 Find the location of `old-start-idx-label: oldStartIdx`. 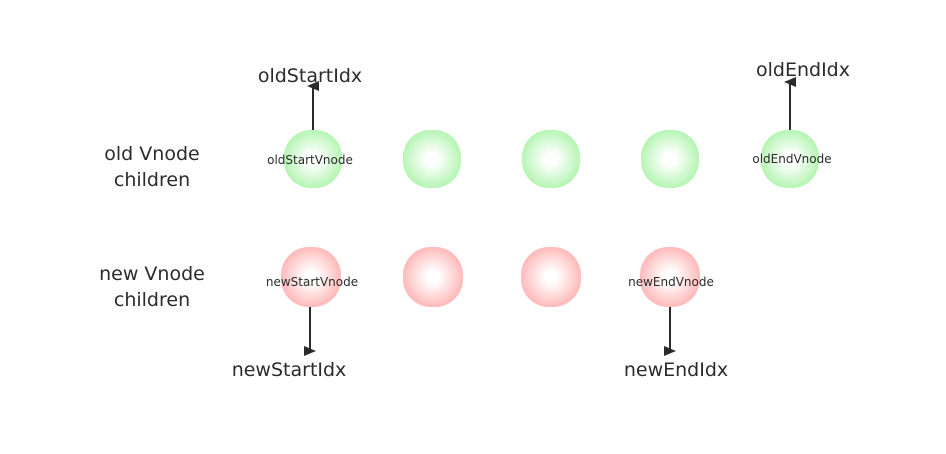

old-start-idx-label: oldStartIdx is located at coordinates (310, 76).